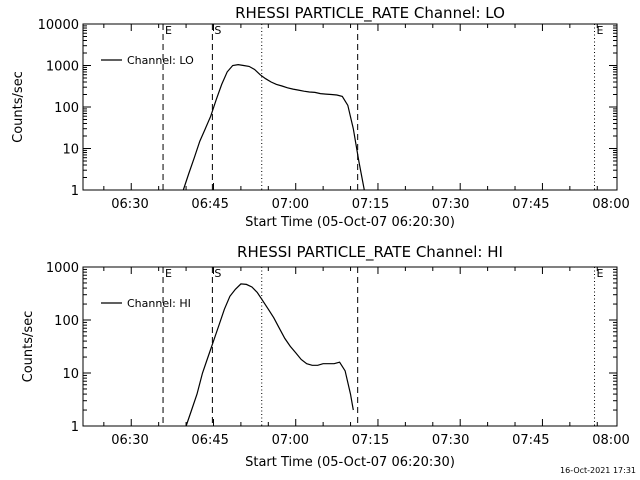  I want to click on panel-1-series-line, so click(273, 127).